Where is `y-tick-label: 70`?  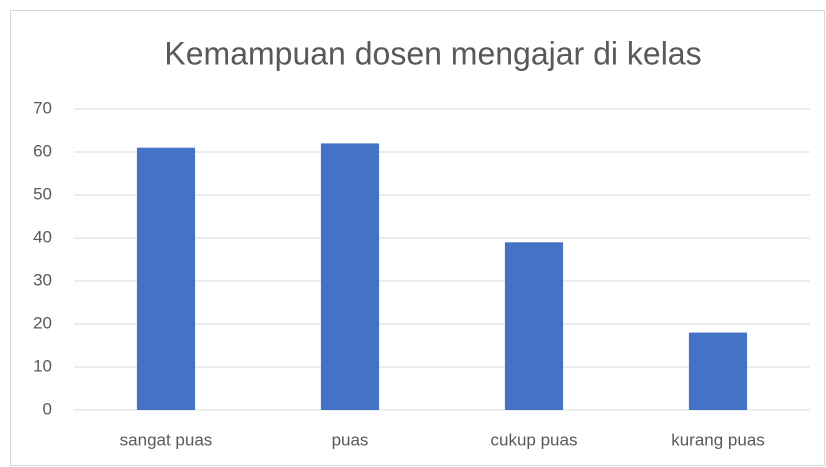 y-tick-label: 70 is located at coordinates (42, 107).